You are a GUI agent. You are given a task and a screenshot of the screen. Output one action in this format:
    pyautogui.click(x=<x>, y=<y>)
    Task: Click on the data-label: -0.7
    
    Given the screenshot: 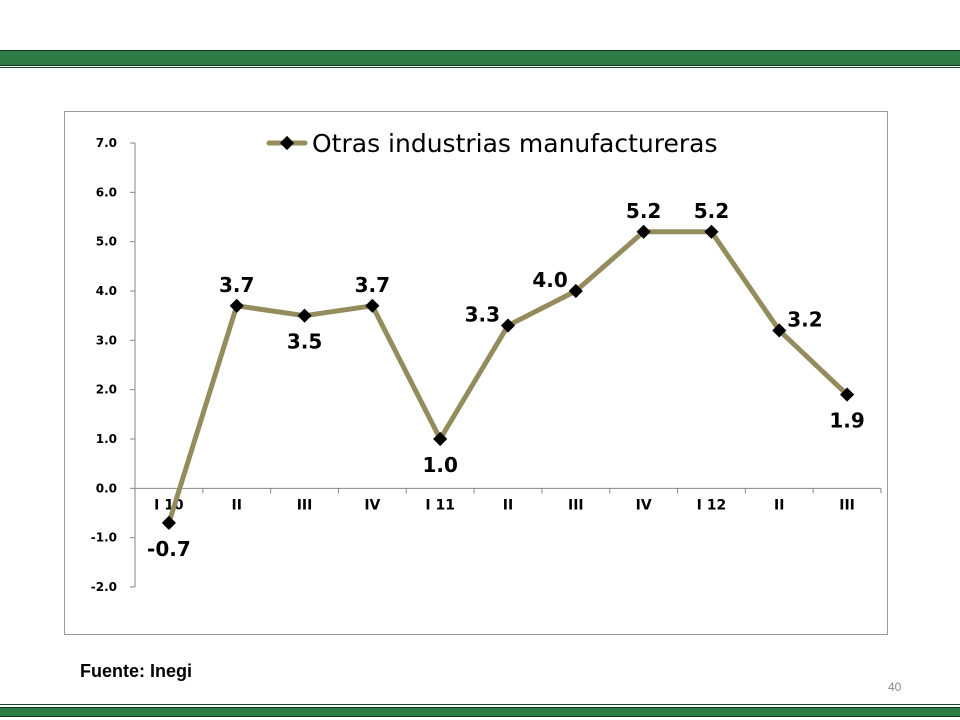 What is the action you would take?
    pyautogui.click(x=169, y=549)
    